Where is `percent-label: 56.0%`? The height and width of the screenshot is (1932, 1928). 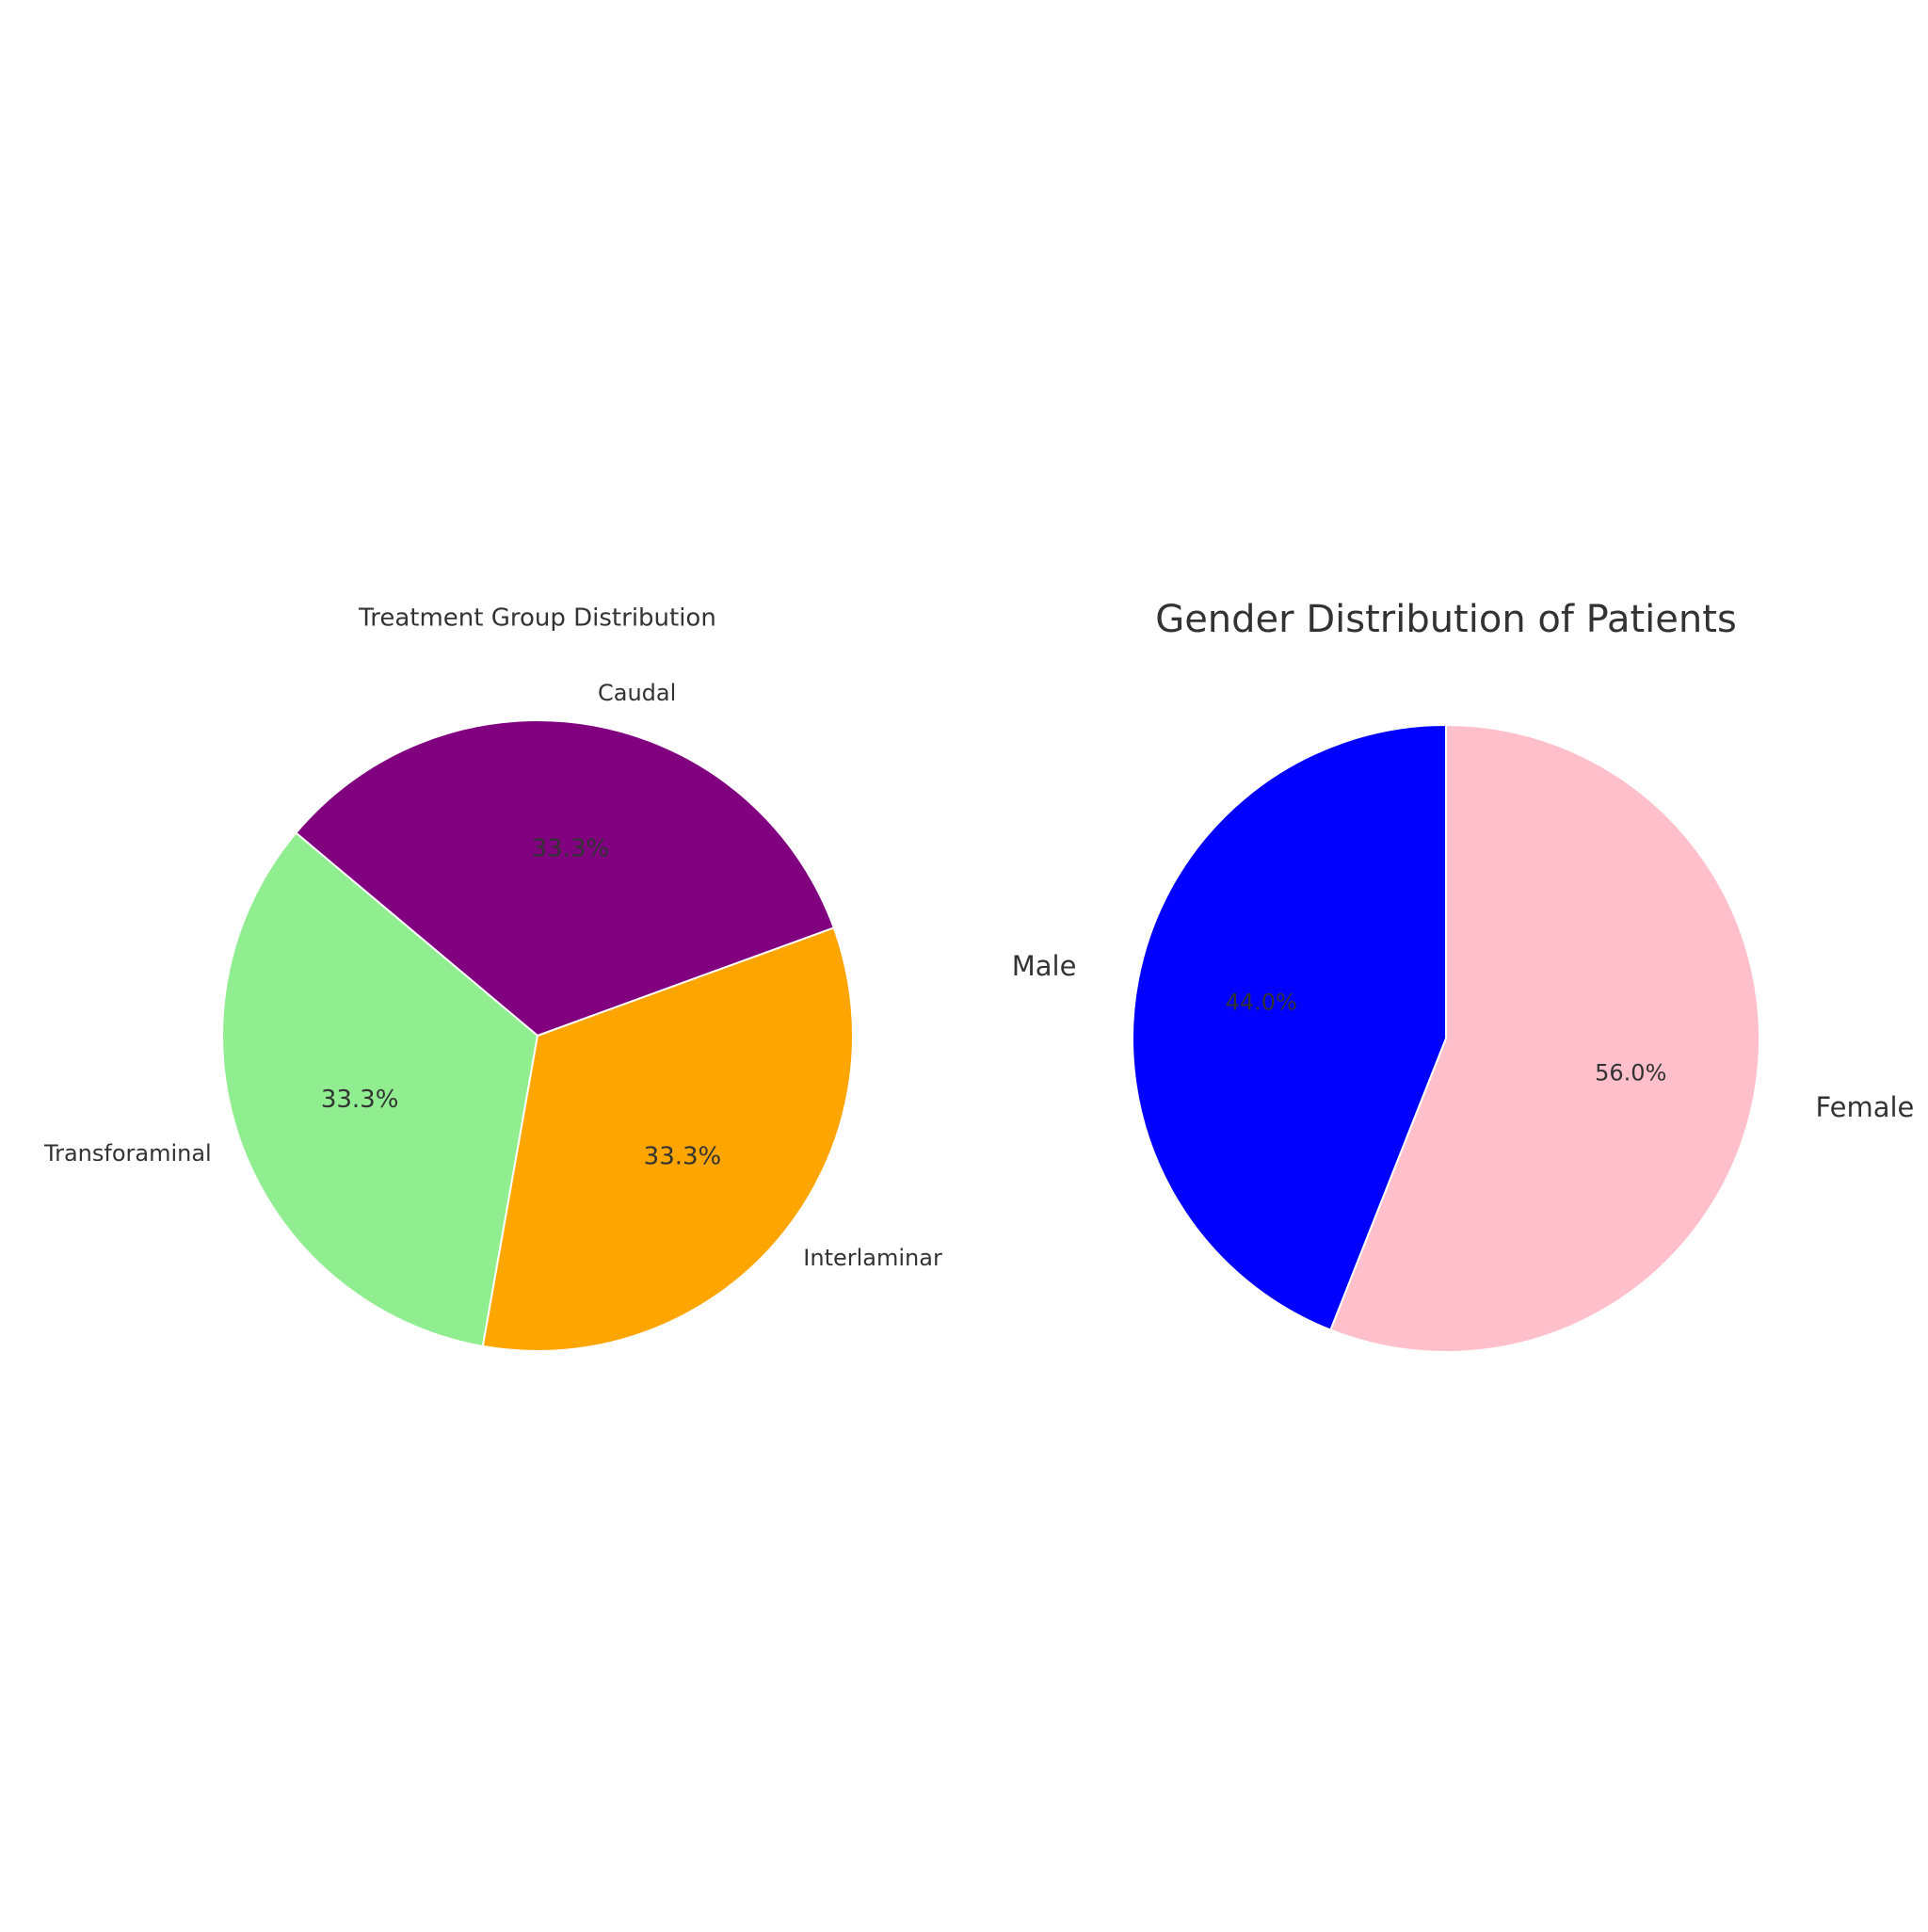
percent-label: 56.0% is located at coordinates (1630, 1072).